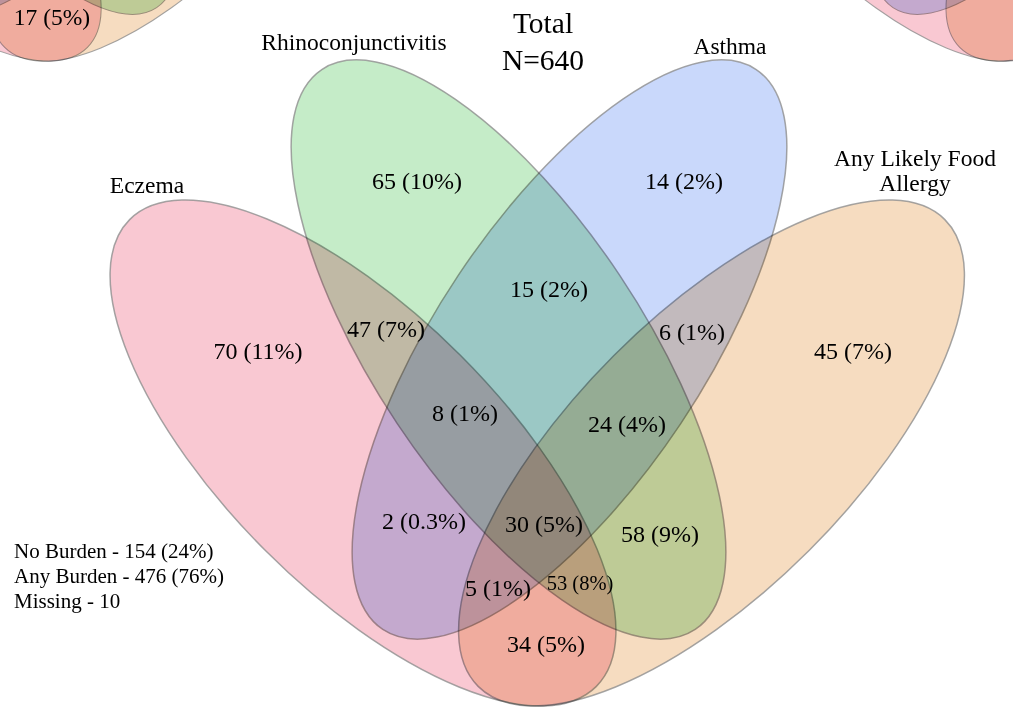  Describe the element at coordinates (544, 523) in the screenshot. I see `text: 30 (5%)` at that location.